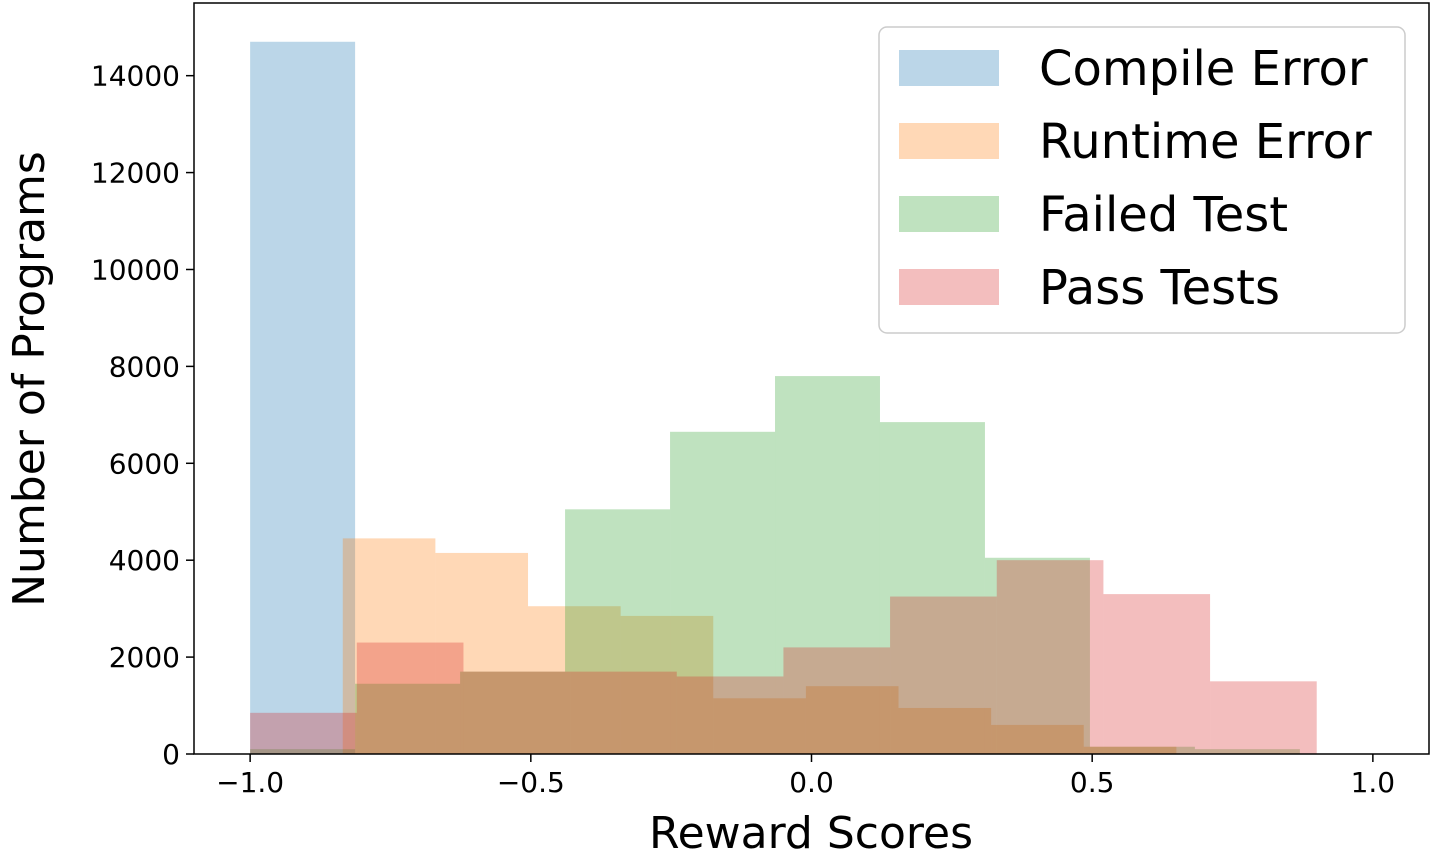 Image resolution: width=1441 pixels, height=857 pixels. I want to click on legend-label: Runtime Error, so click(1205, 142).